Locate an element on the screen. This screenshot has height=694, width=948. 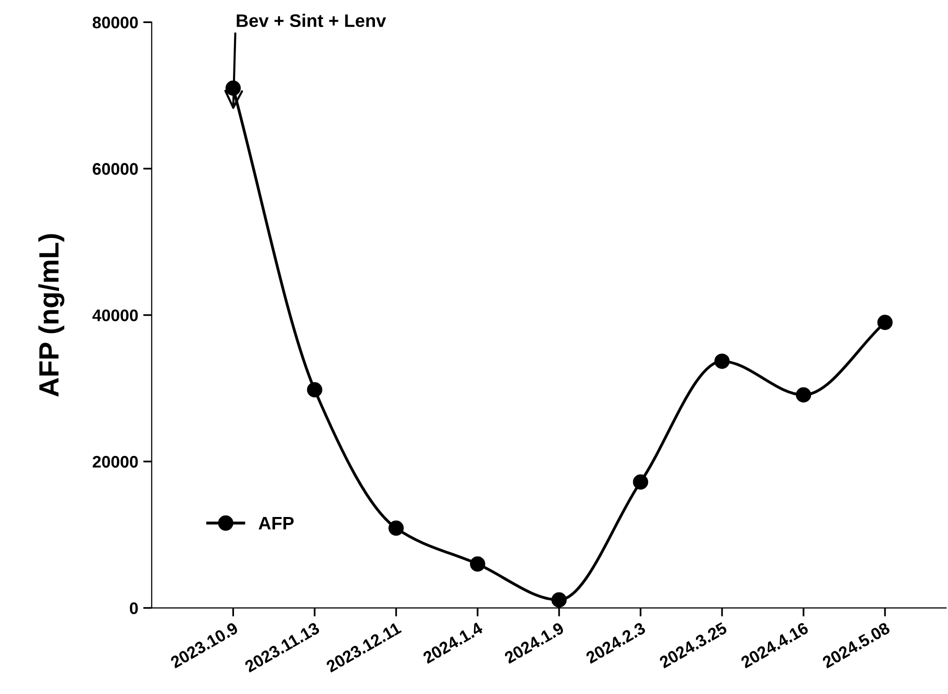
y-tick-label: 80000 is located at coordinates (115, 22).